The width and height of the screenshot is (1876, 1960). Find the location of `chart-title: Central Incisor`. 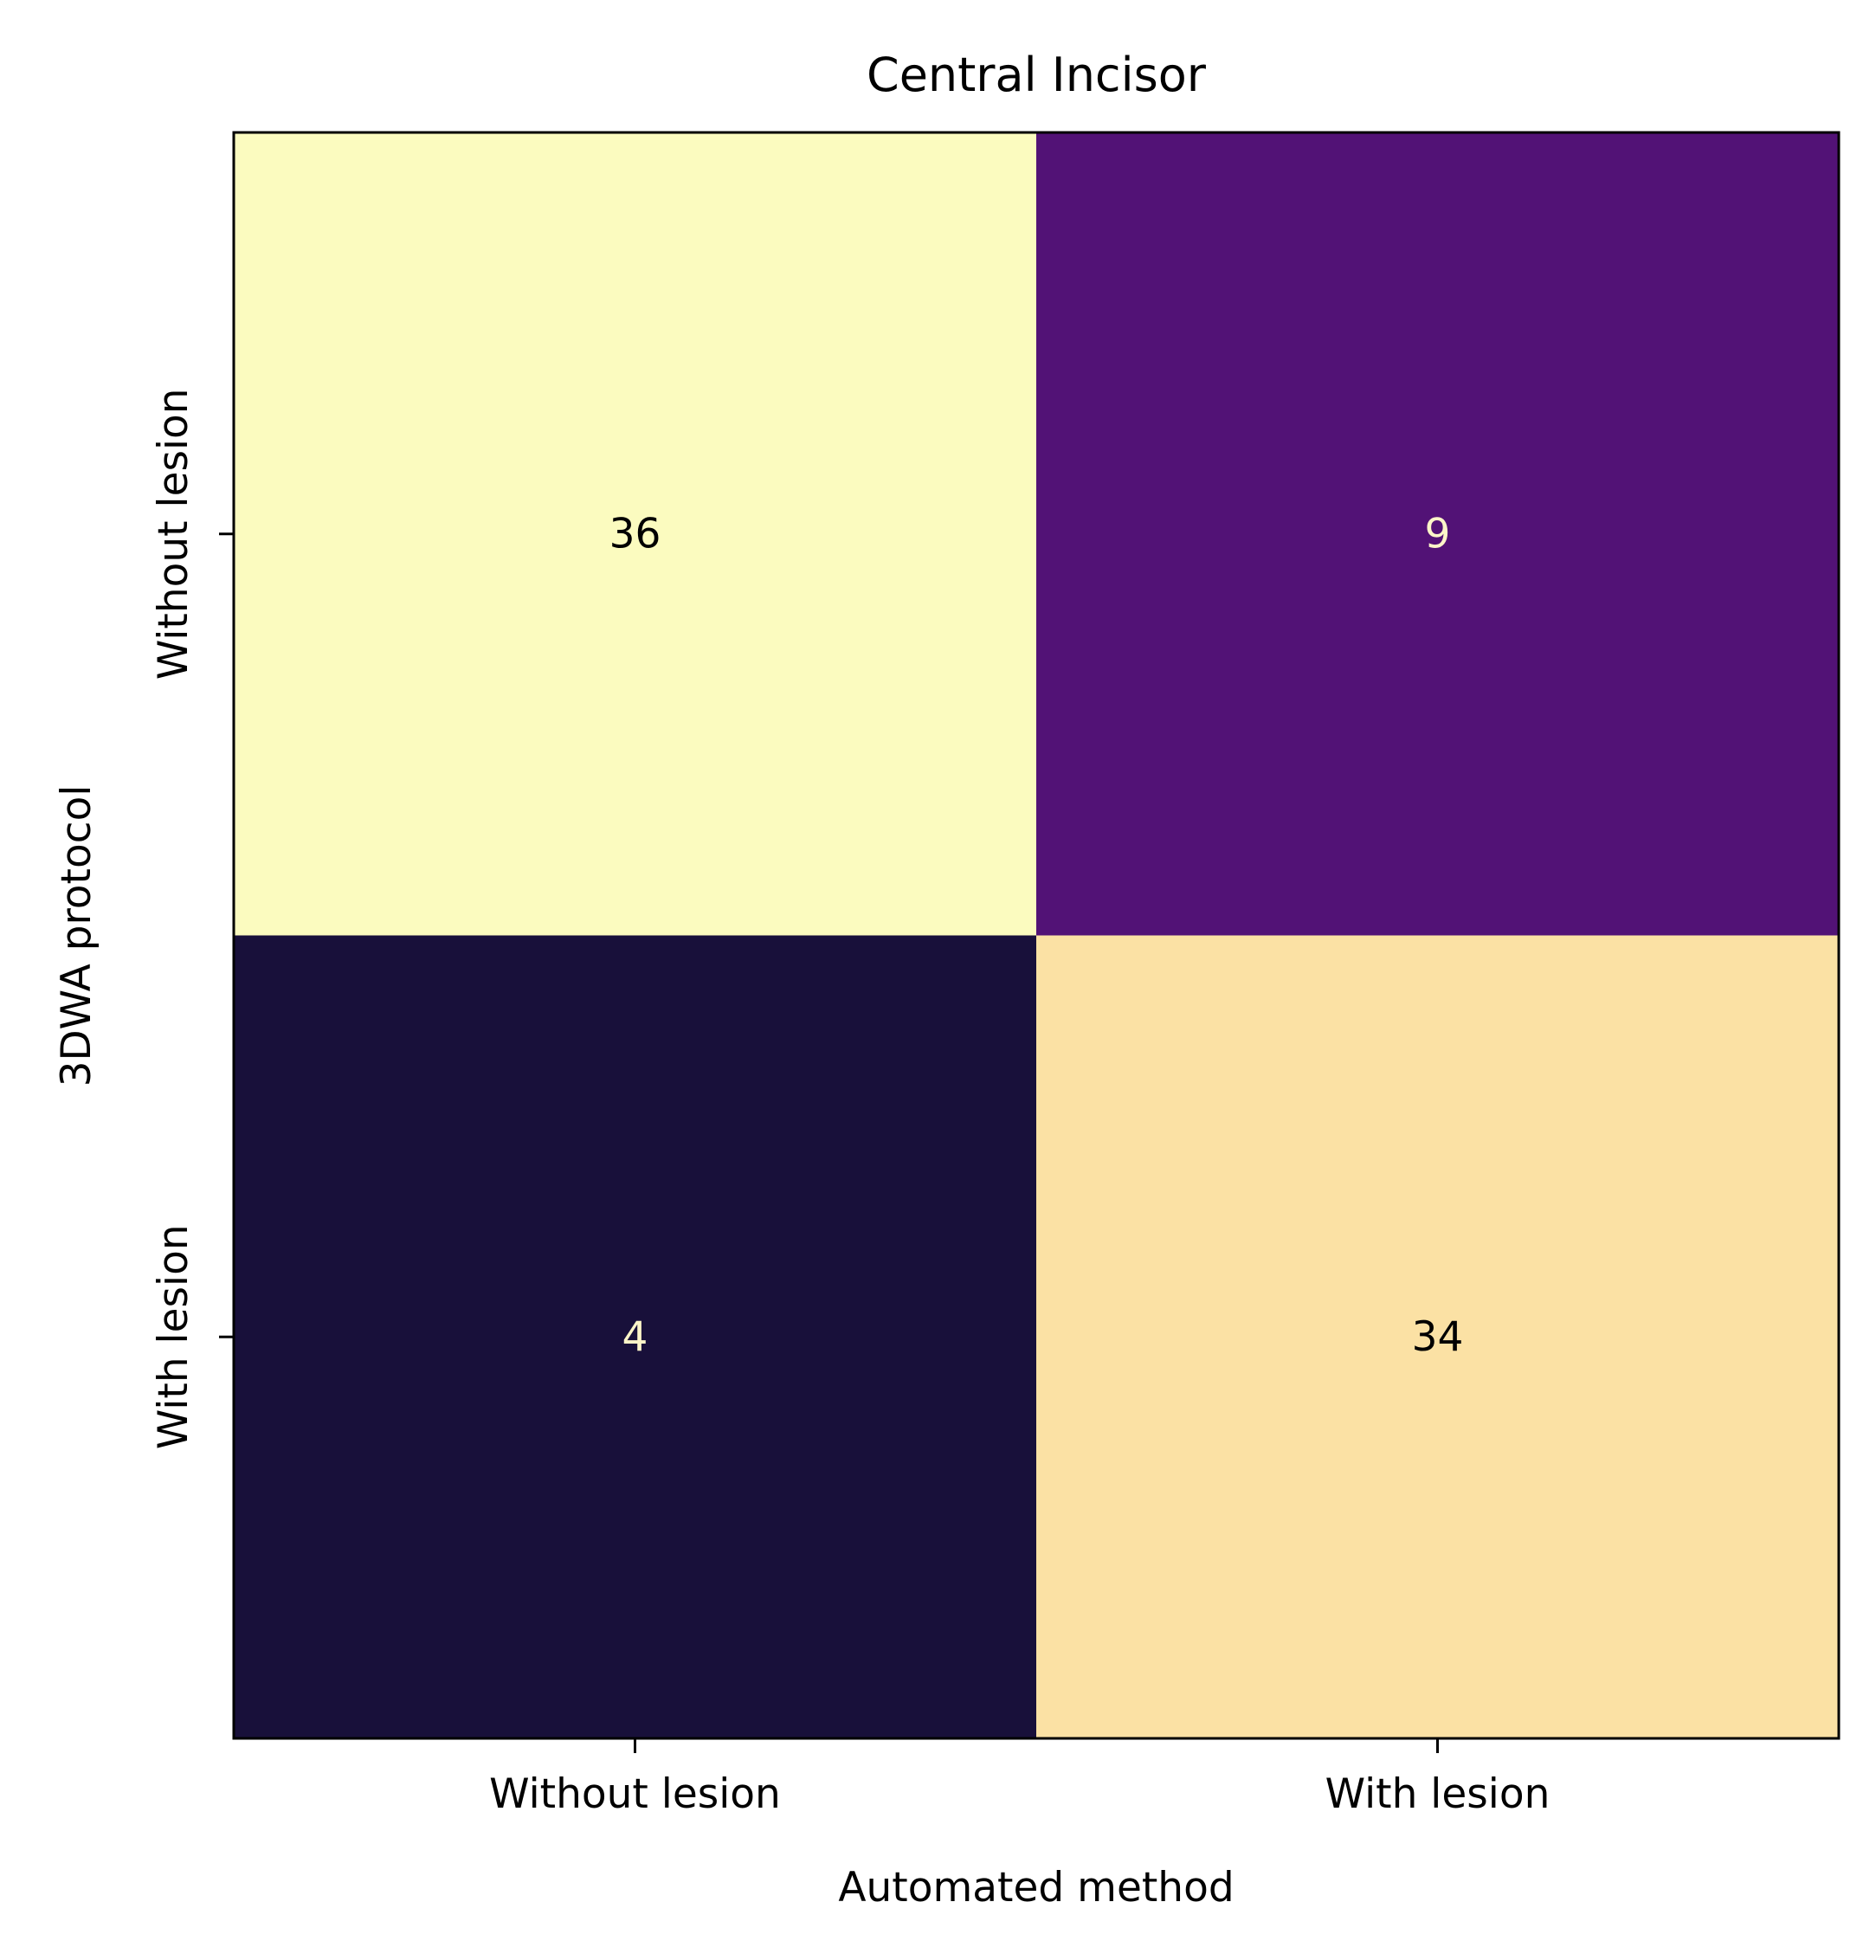

chart-title: Central Incisor is located at coordinates (1037, 75).